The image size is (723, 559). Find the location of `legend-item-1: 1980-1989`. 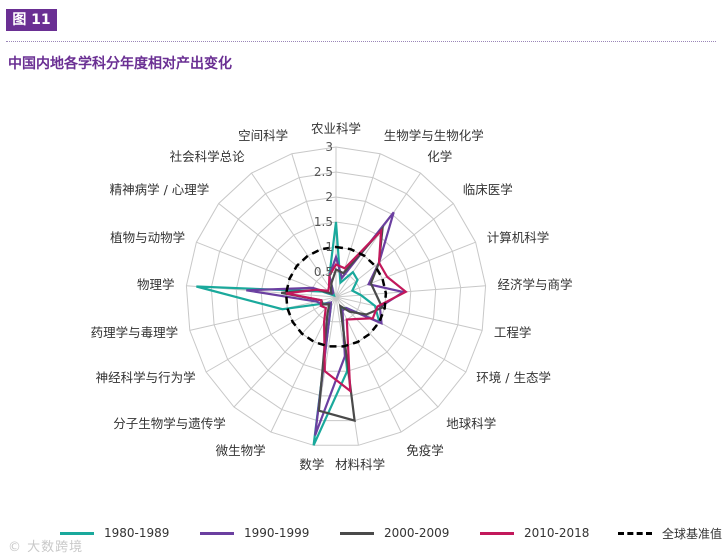

legend-item-1: 1980-1989 is located at coordinates (114, 533).